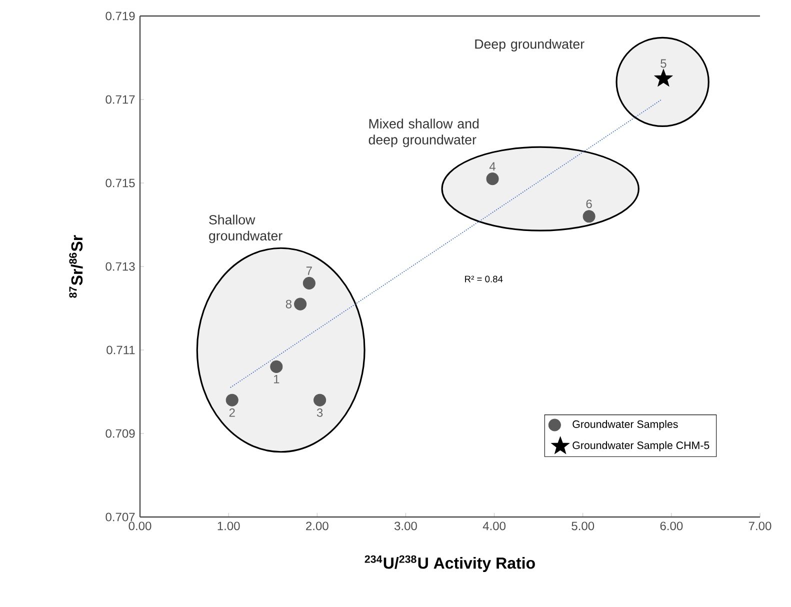  What do you see at coordinates (277, 379) in the screenshot?
I see `annotation: 1` at bounding box center [277, 379].